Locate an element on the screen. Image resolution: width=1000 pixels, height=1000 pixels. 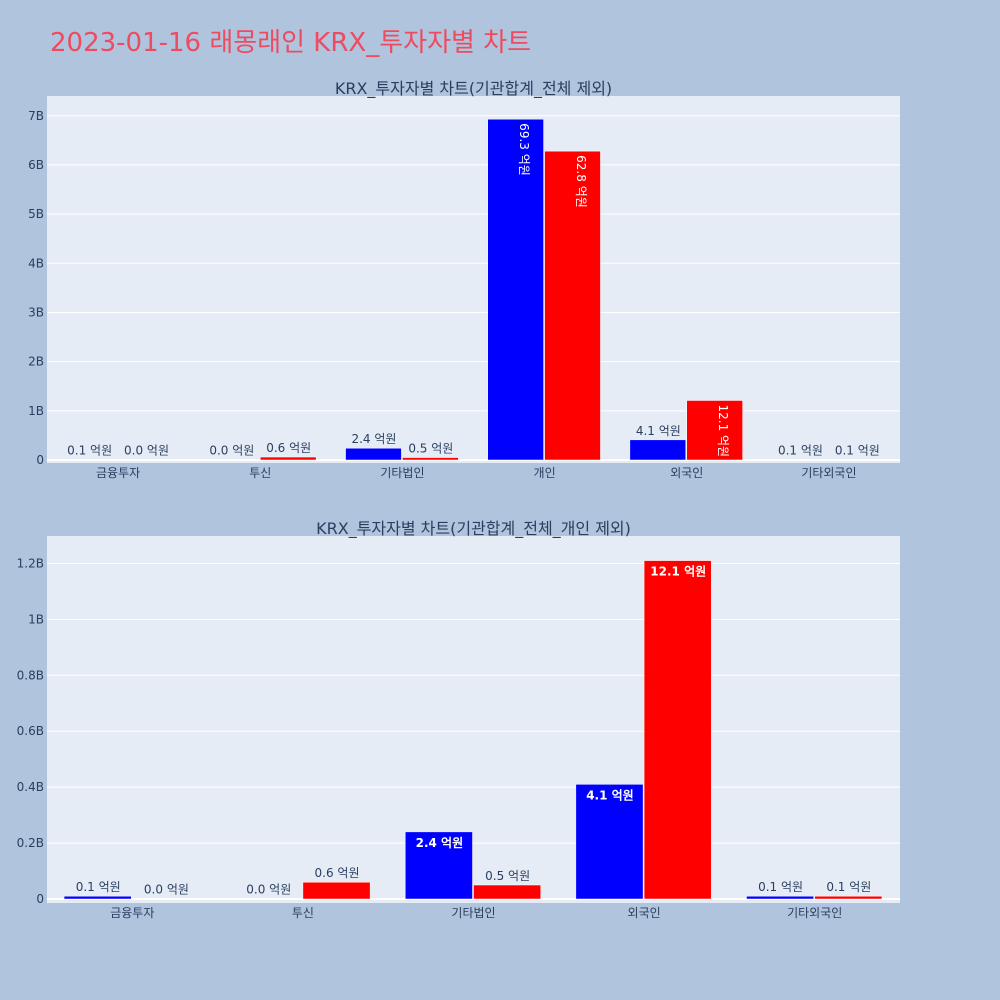
y-tick-label: 4B is located at coordinates (36, 263).